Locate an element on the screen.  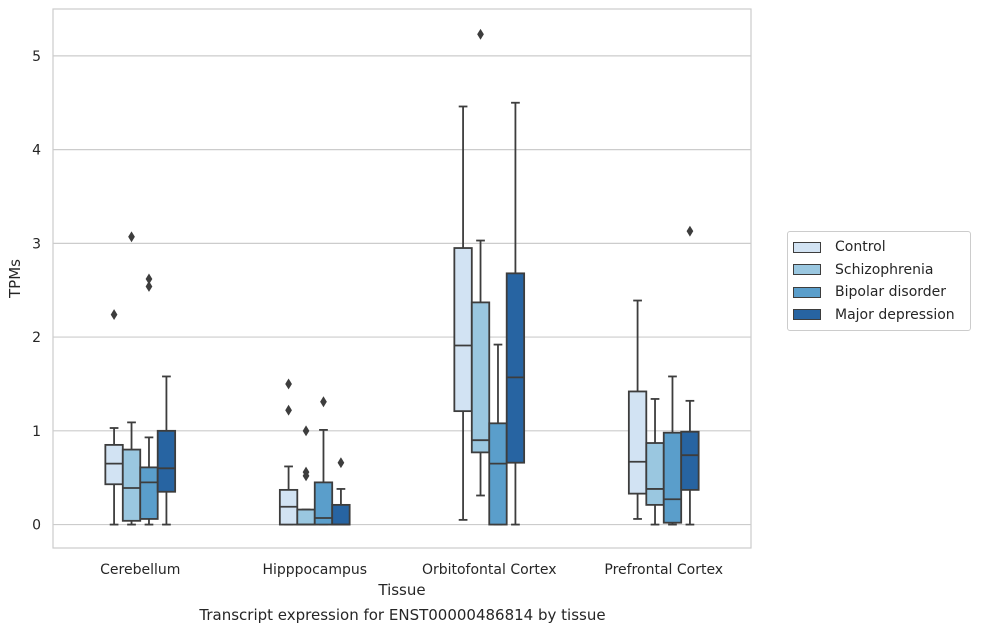
legend-item: Control is located at coordinates (879, 247).